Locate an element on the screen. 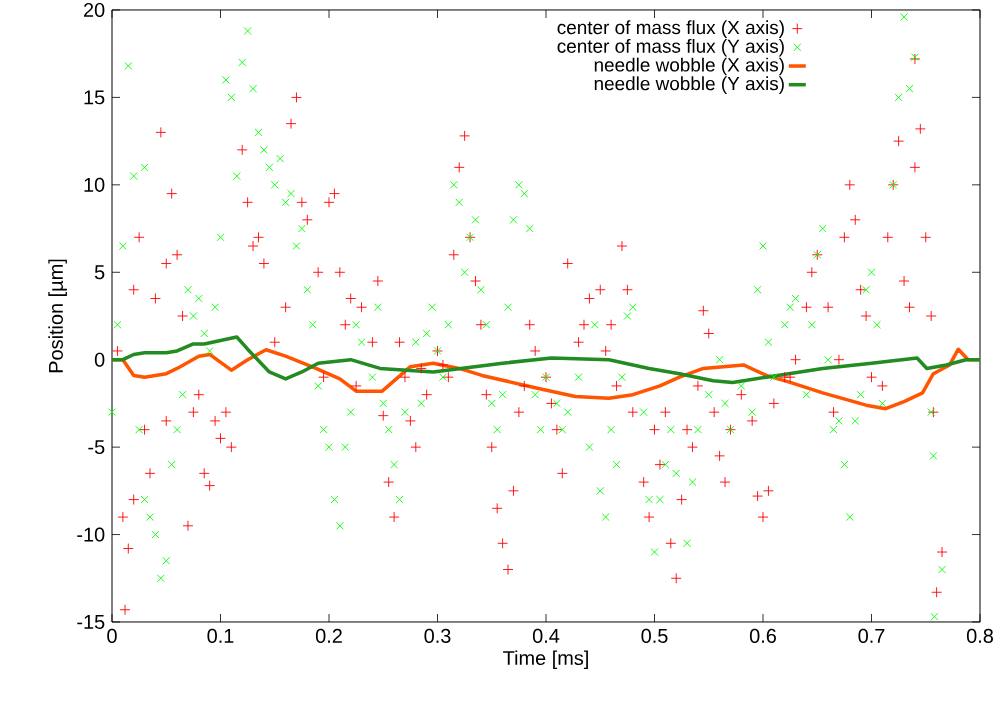 The image size is (1006, 702). y-axis-title: Position [µm] is located at coordinates (57, 316).